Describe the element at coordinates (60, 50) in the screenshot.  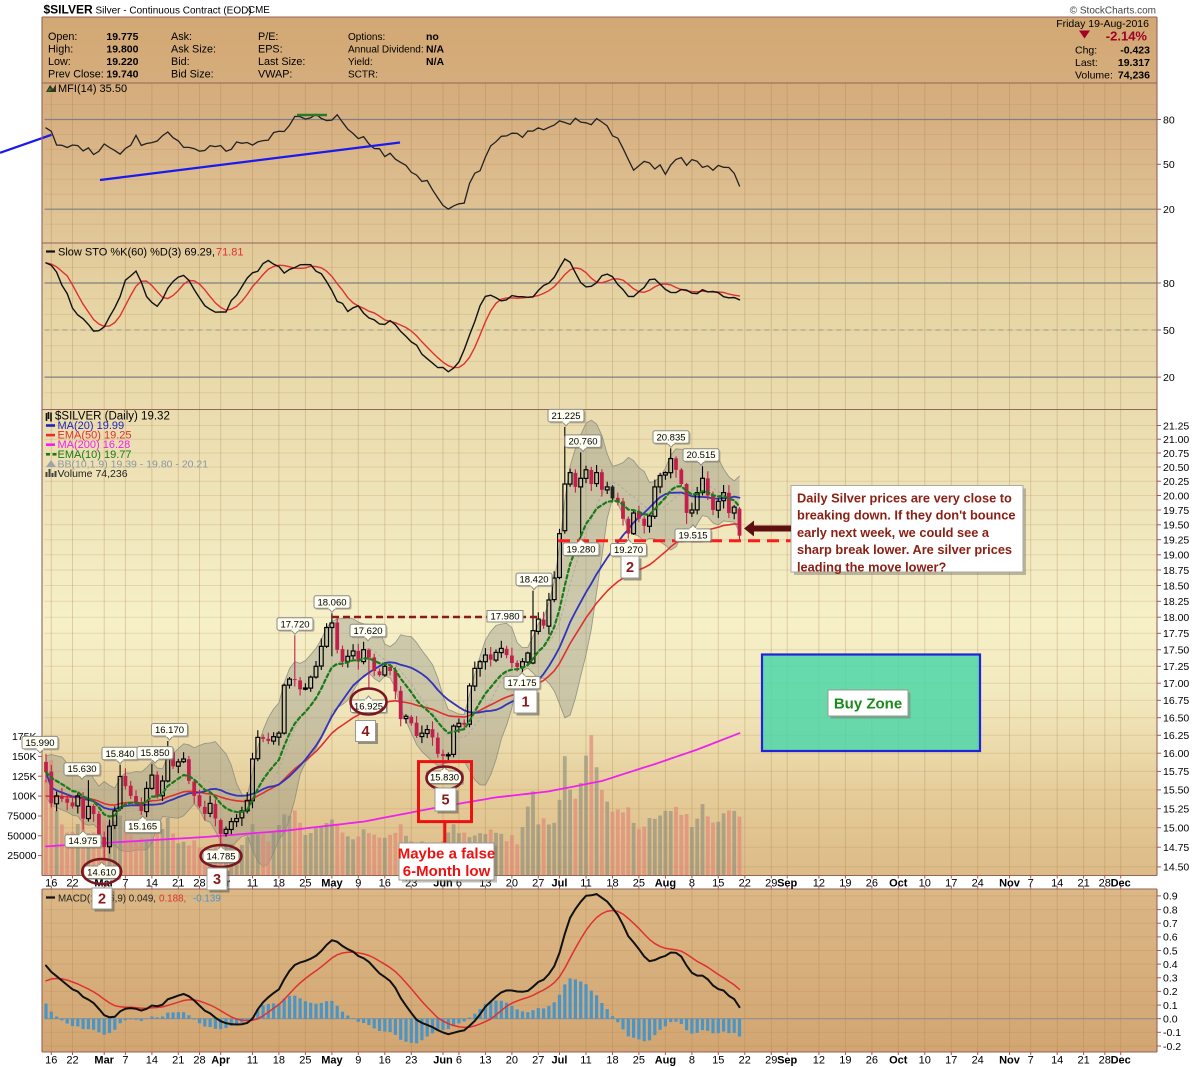
I see `svg-text: High:` at that location.